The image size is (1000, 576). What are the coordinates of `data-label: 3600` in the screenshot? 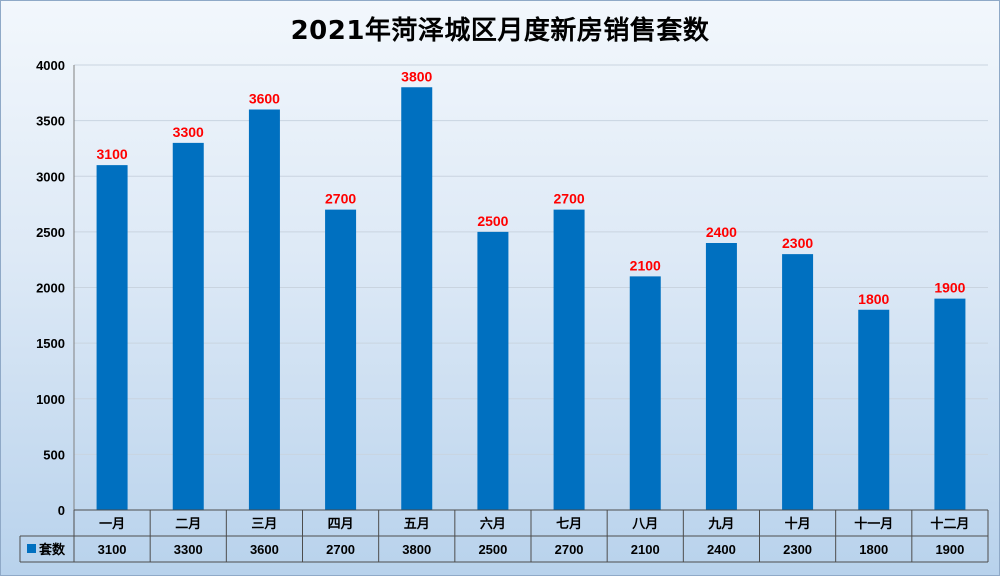 It's located at (264, 99).